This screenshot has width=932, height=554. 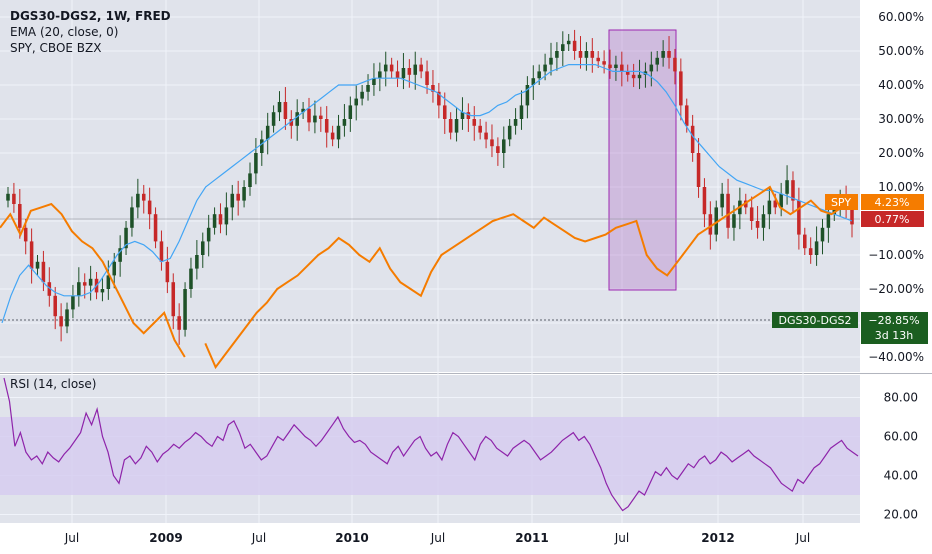 What do you see at coordinates (437, 538) in the screenshot?
I see `x-axis: Jul 2009 Jul 2010 Jul 2011 Jul 2012 Jul` at bounding box center [437, 538].